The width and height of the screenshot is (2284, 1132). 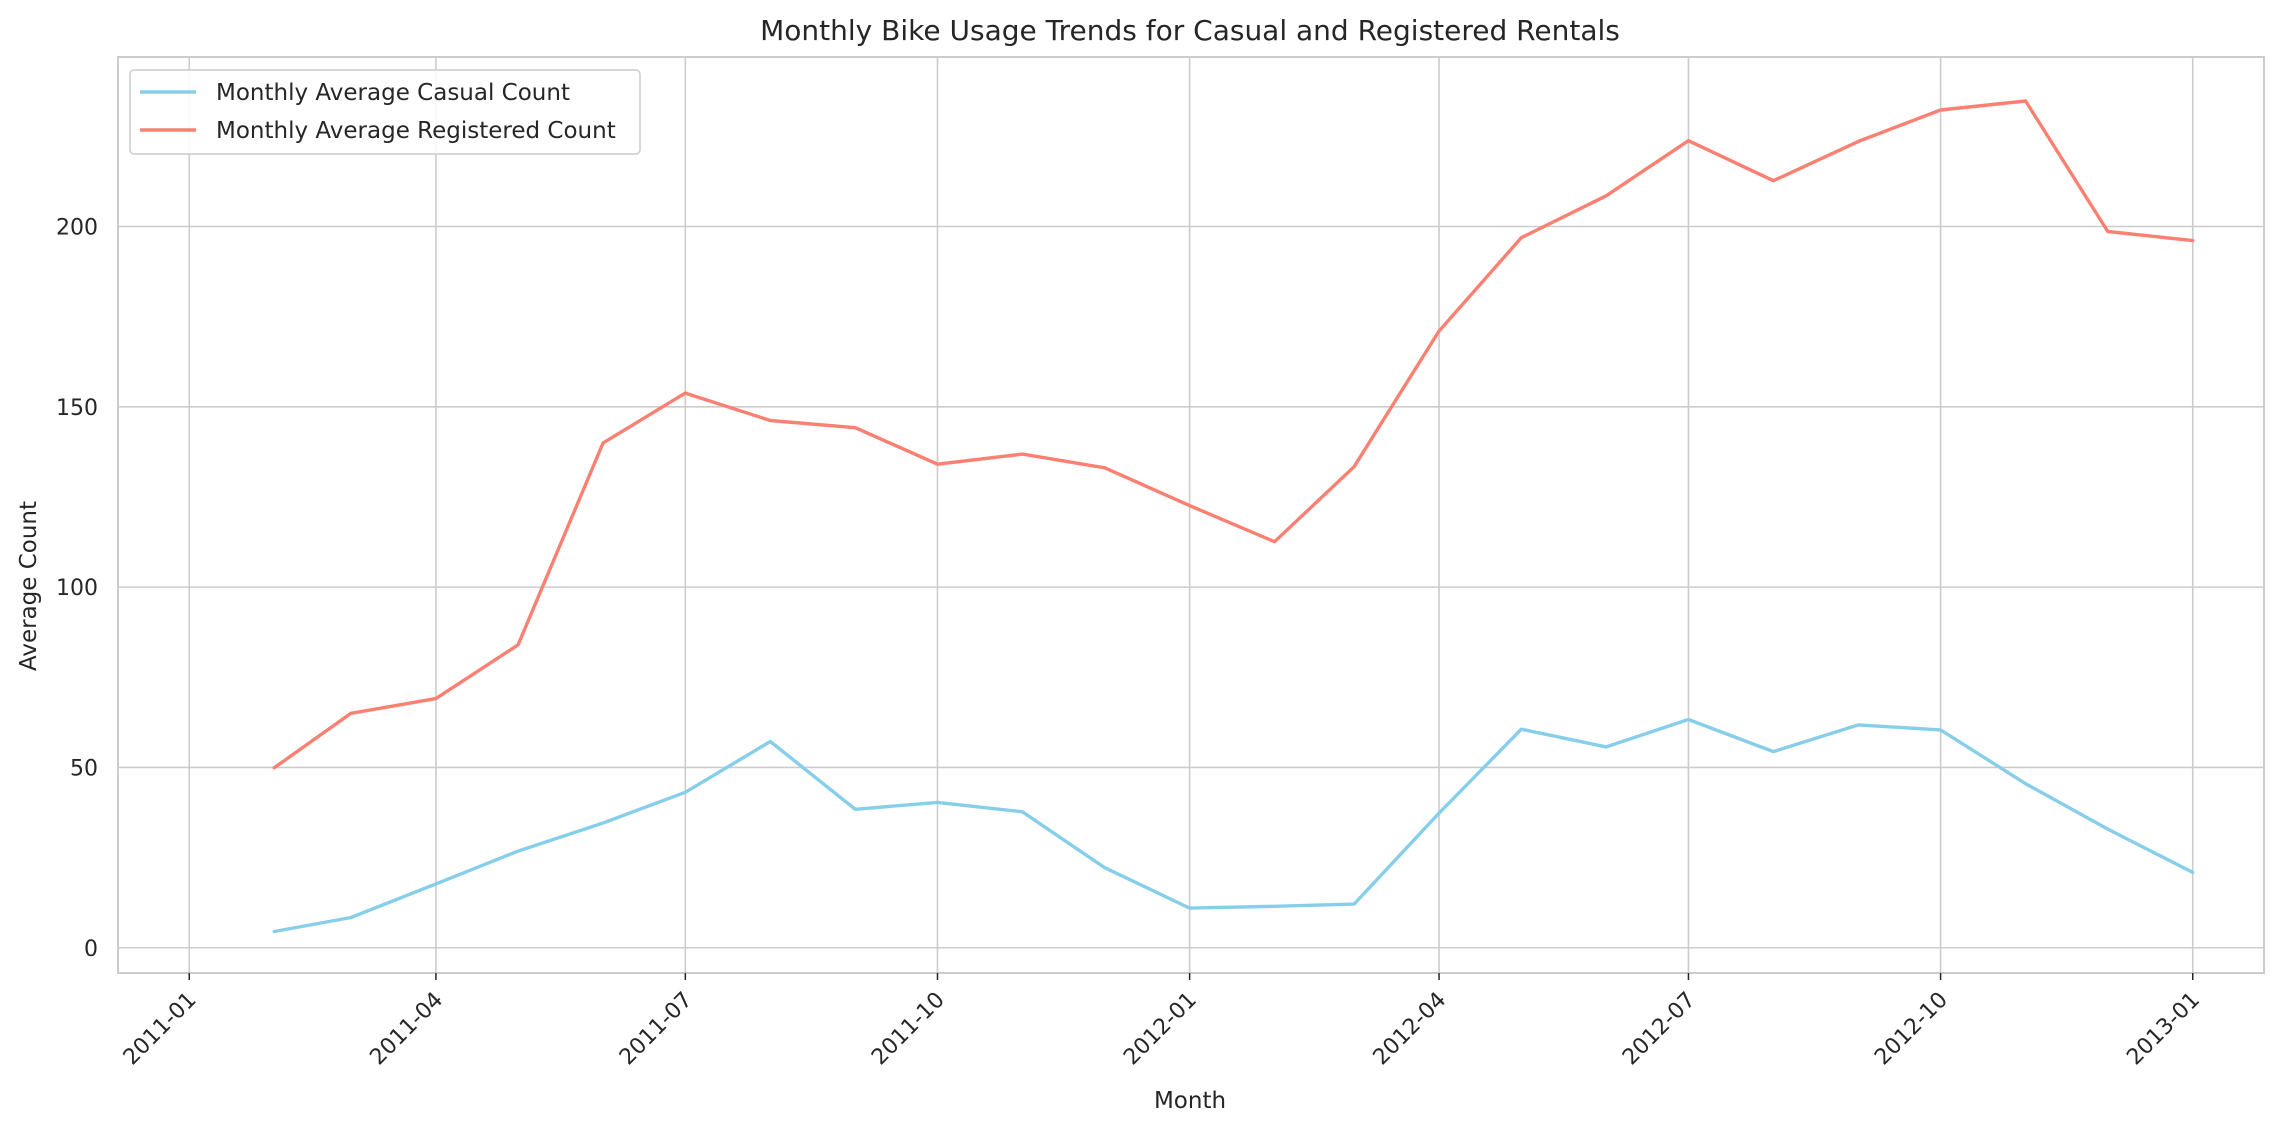 What do you see at coordinates (84, 768) in the screenshot?
I see `y-tick-label: 50` at bounding box center [84, 768].